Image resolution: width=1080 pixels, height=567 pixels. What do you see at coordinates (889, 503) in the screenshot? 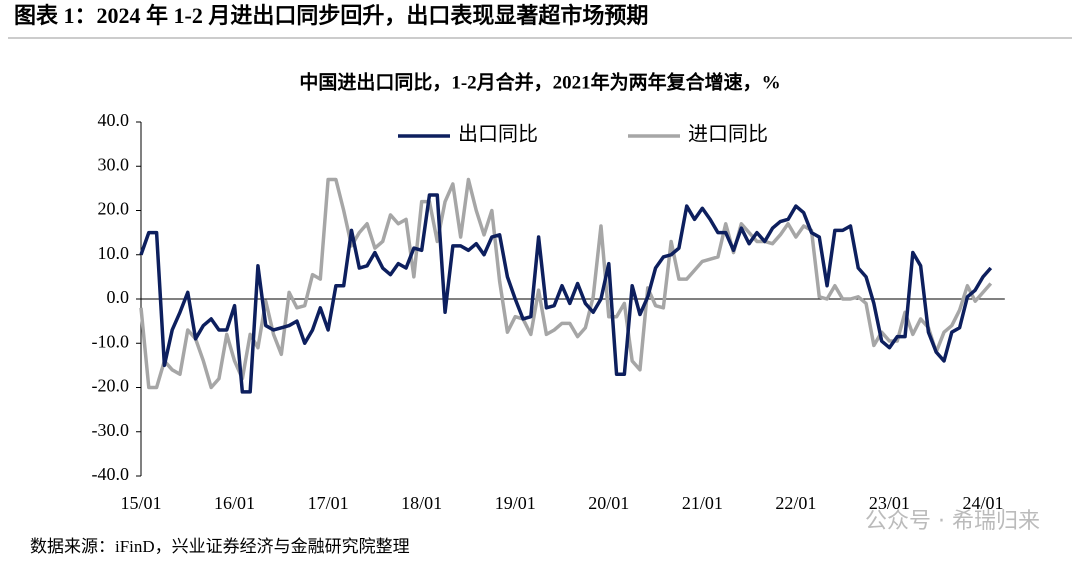
I see `x-tick-label: 23/01` at bounding box center [889, 503].